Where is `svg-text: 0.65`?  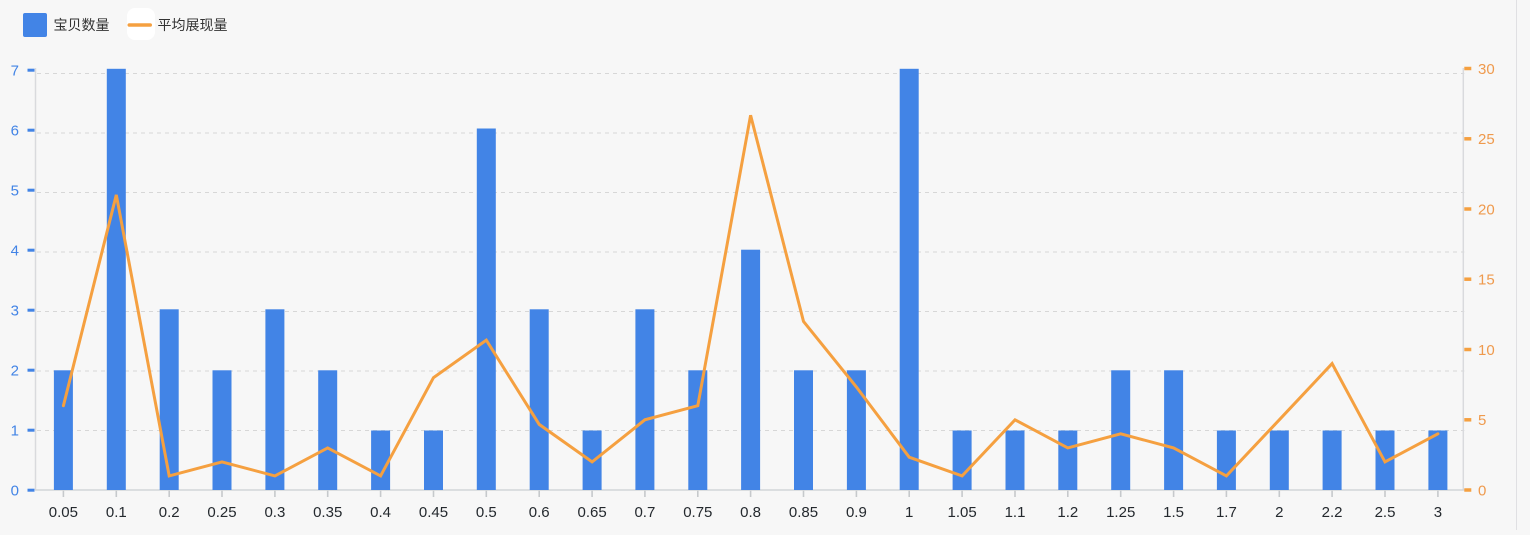 svg-text: 0.65 is located at coordinates (591, 512).